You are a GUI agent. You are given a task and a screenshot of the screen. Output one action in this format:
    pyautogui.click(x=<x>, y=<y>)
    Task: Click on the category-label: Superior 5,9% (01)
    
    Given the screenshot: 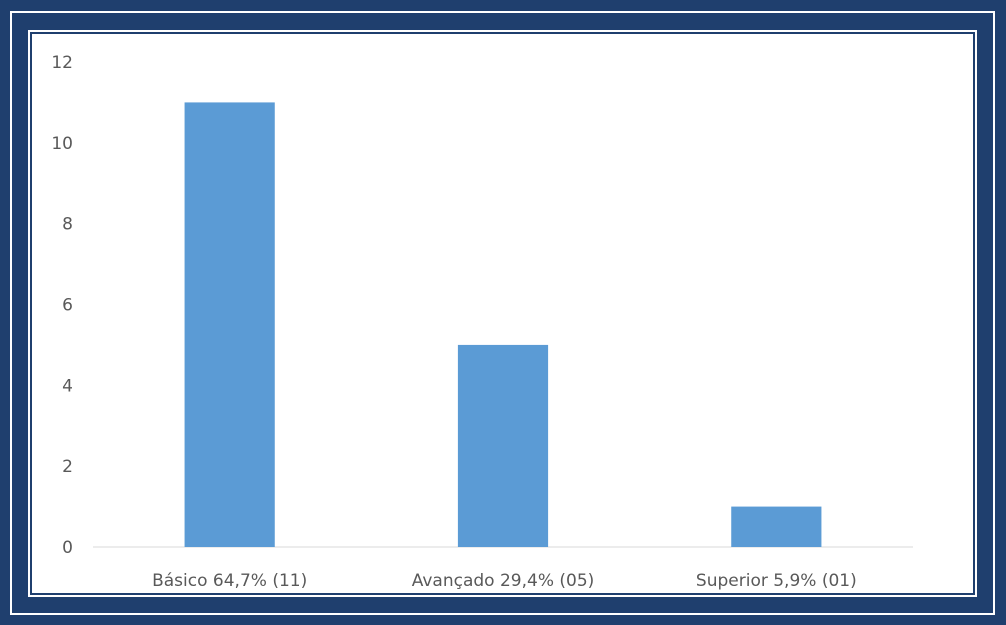 What is the action you would take?
    pyautogui.click(x=776, y=581)
    